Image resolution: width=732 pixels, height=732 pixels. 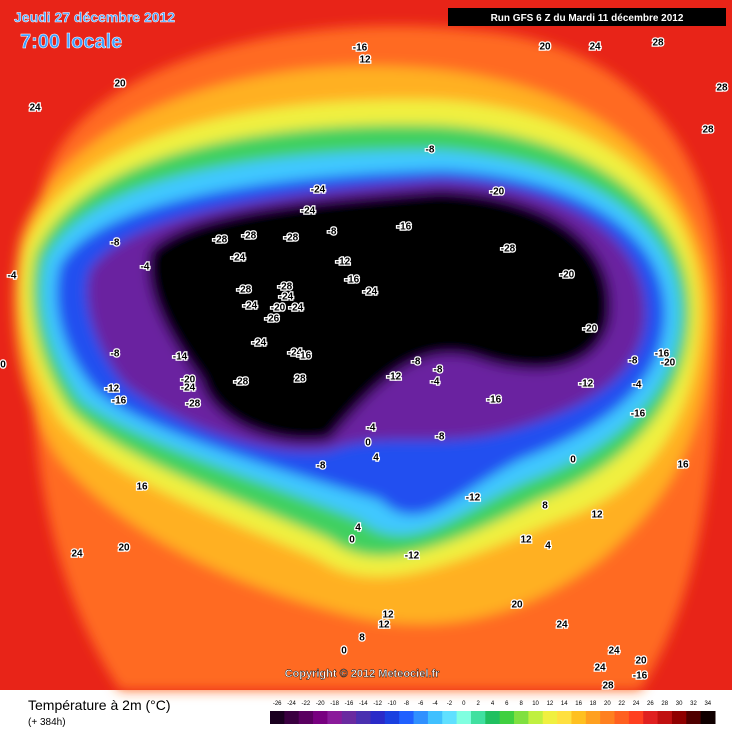 I want to click on colorbar-tick-label: 16, so click(x=578, y=704).